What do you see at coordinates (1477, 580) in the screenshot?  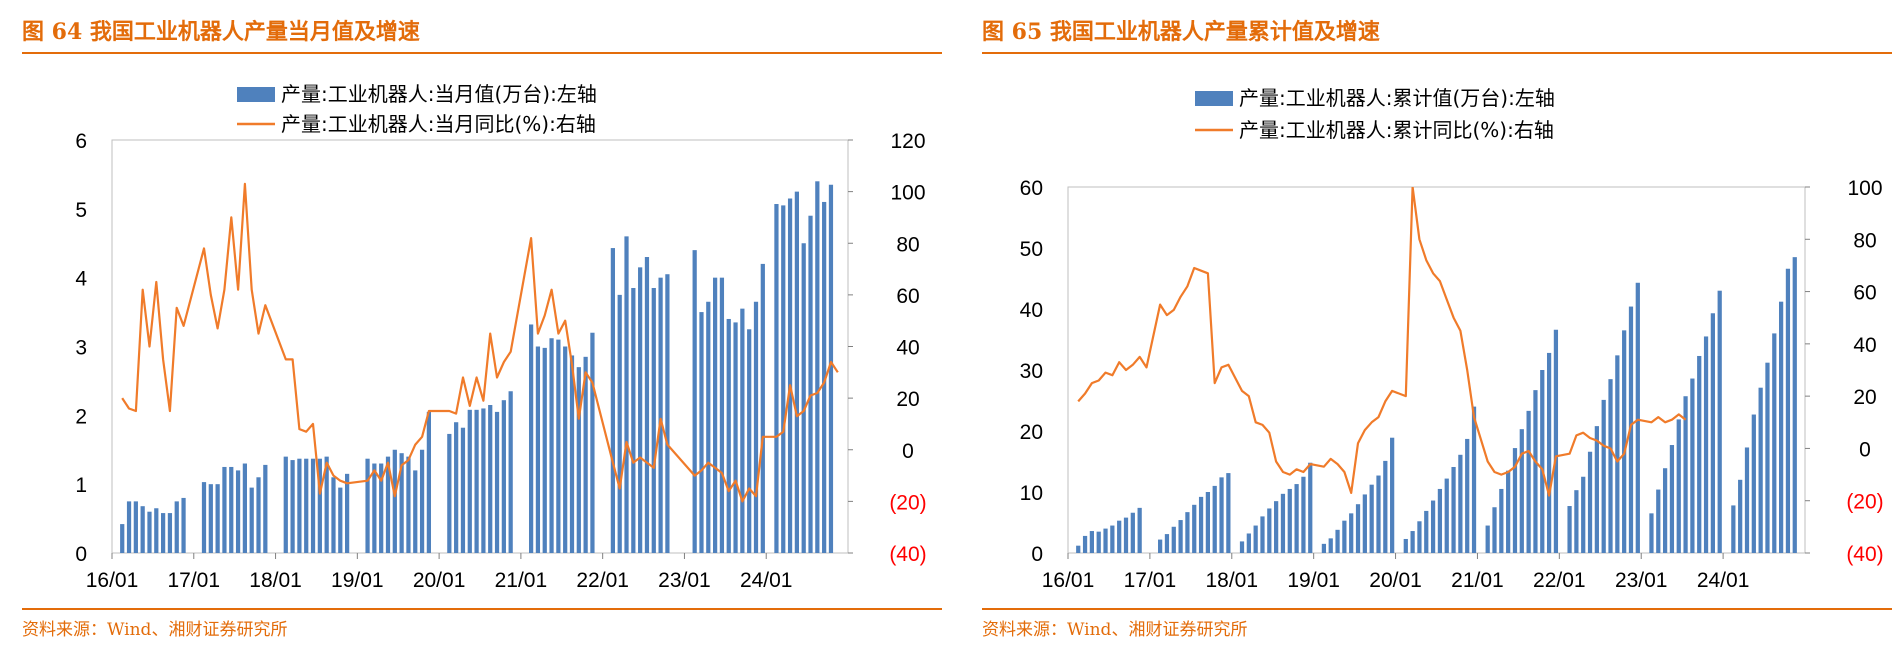 I see `x-tick-label: 21/01` at bounding box center [1477, 580].